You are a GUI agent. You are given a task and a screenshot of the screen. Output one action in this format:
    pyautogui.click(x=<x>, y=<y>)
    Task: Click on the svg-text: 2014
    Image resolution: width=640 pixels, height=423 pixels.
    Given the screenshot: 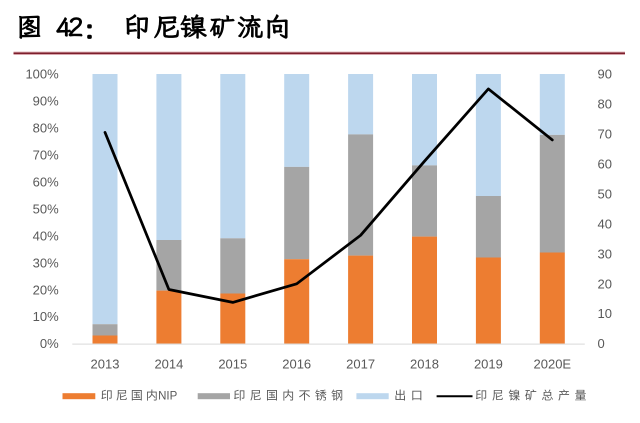 What is the action you would take?
    pyautogui.click(x=168, y=364)
    